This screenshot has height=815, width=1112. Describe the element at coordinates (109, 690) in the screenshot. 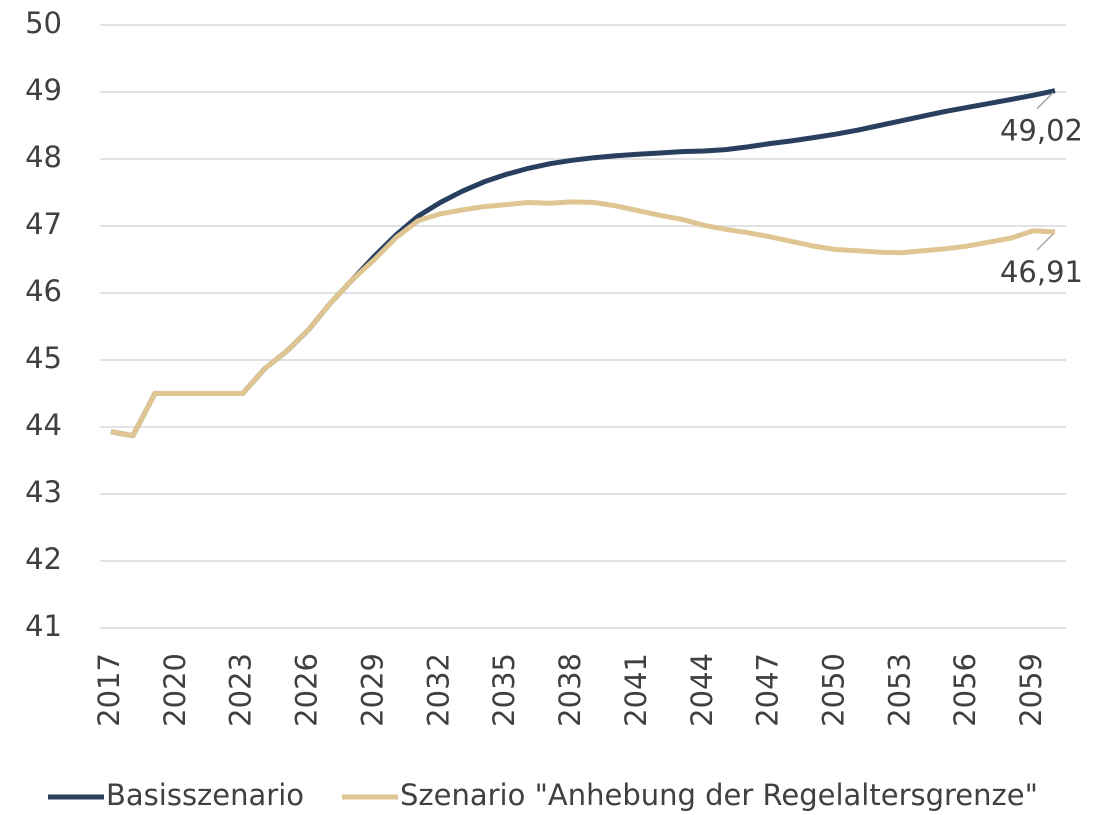

I see `x-tick-label: 2017` at that location.